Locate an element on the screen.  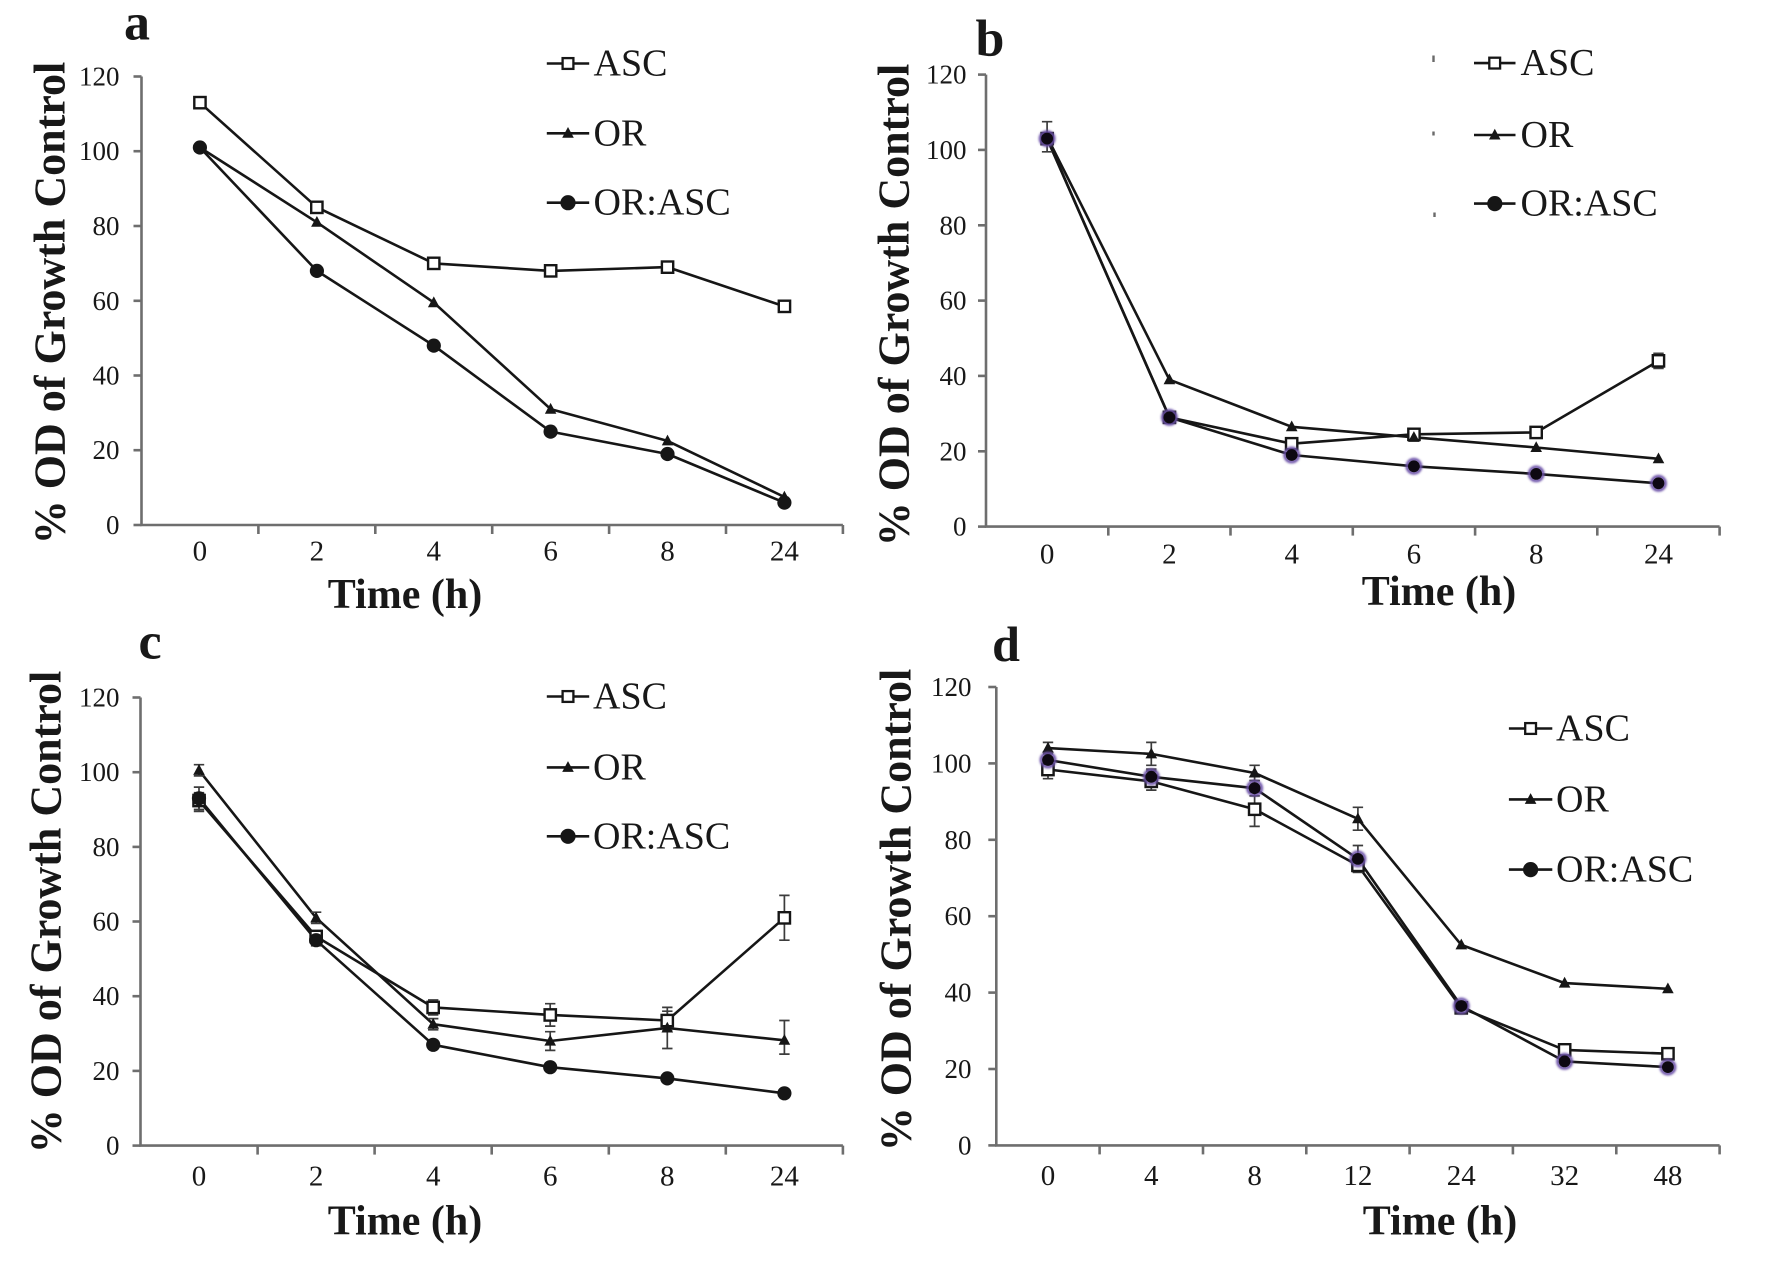
svg-text: c is located at coordinates (149, 642).